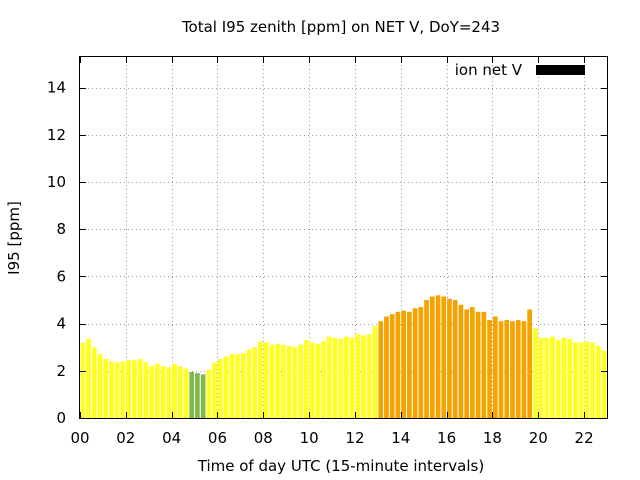 This screenshot has height=480, width=640. What do you see at coordinates (61, 229) in the screenshot?
I see `y-tick-label: 8` at bounding box center [61, 229].